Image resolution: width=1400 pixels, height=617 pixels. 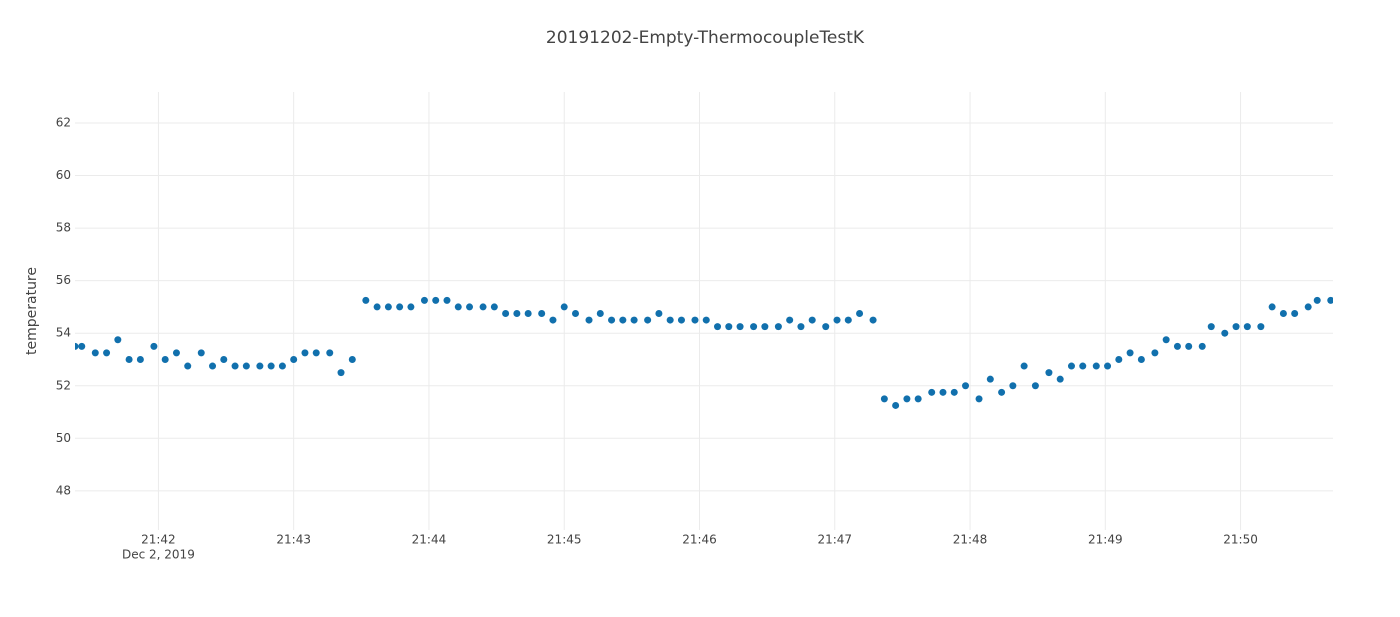 What do you see at coordinates (970, 540) in the screenshot?
I see `x-tick-label: 21:48` at bounding box center [970, 540].